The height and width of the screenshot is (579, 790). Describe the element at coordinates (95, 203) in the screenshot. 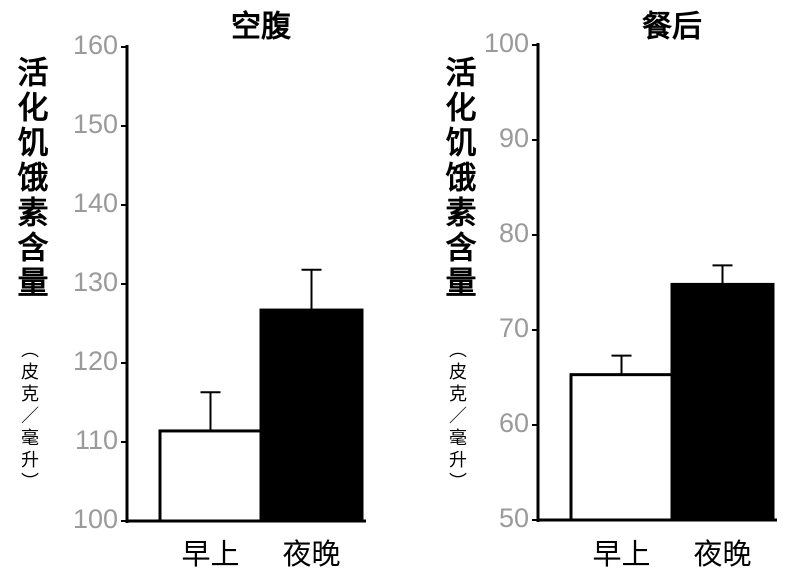

I see `y-tick-label: 140` at that location.